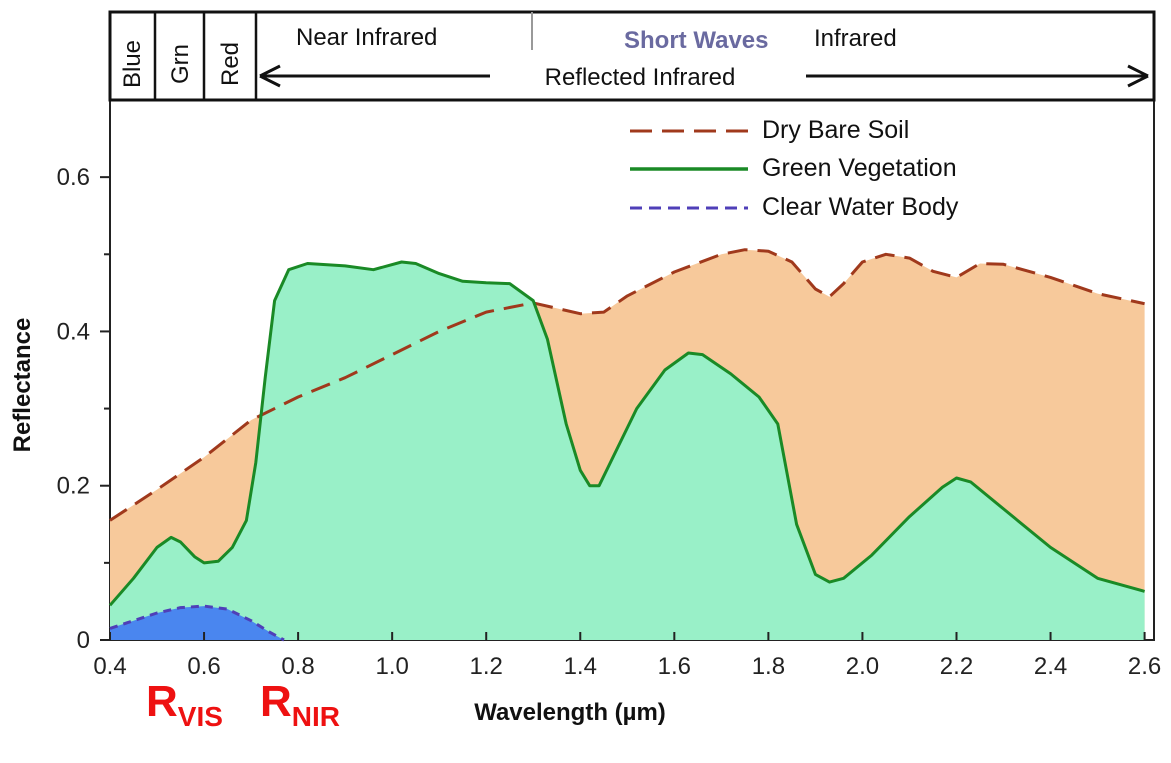  What do you see at coordinates (197, 623) in the screenshot?
I see `water-series-line` at bounding box center [197, 623].